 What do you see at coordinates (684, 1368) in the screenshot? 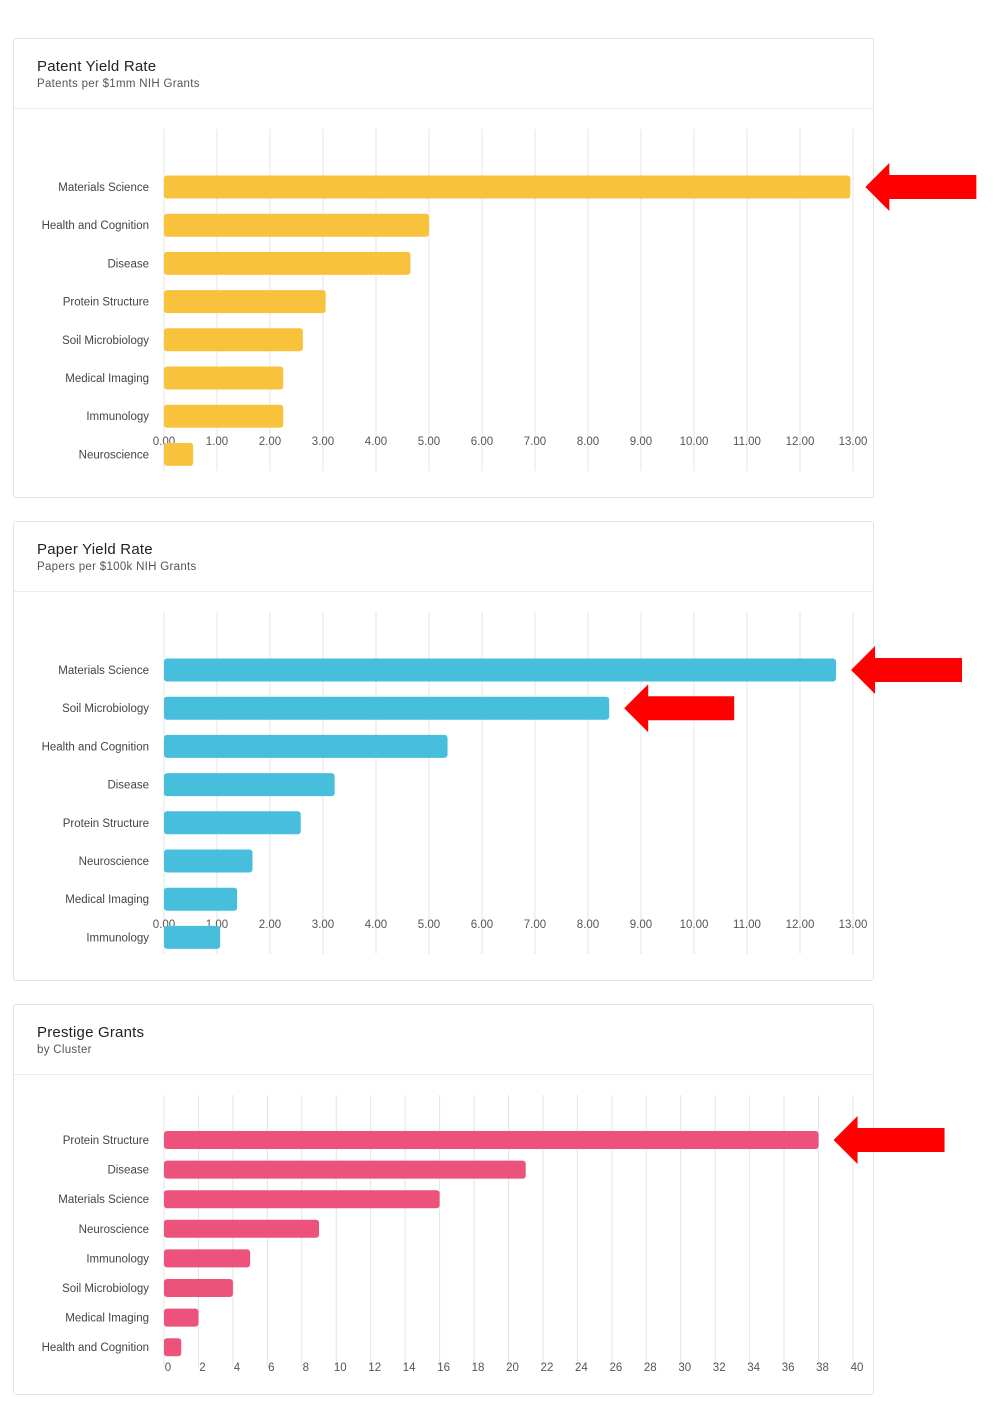
I see `x-tick-label: 30` at bounding box center [684, 1368].